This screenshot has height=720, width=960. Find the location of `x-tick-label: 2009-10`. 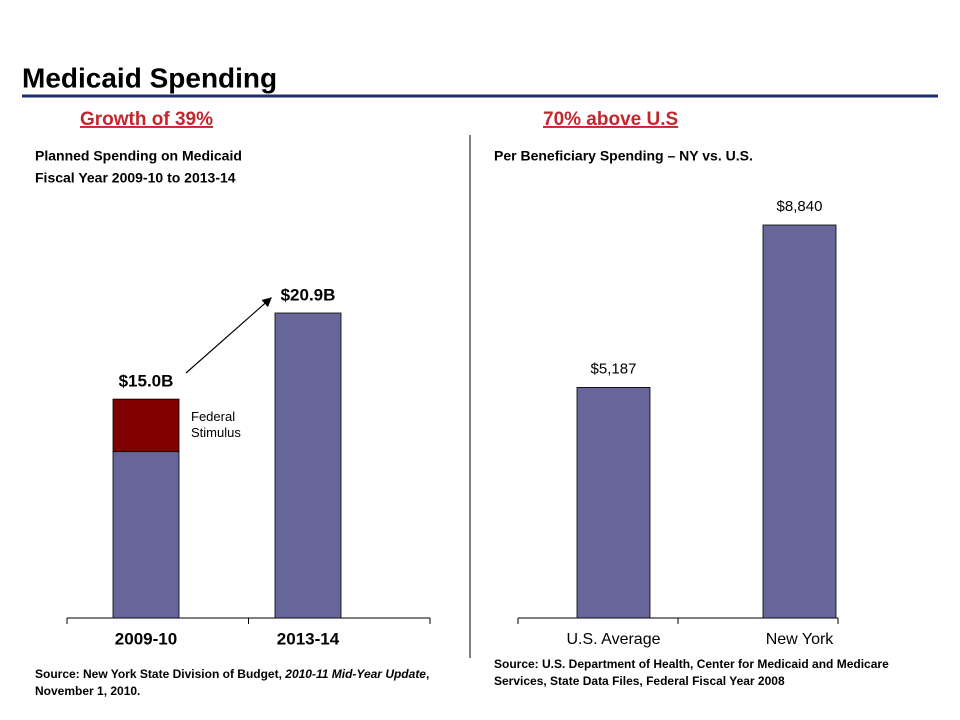

x-tick-label: 2009-10 is located at coordinates (146, 638).